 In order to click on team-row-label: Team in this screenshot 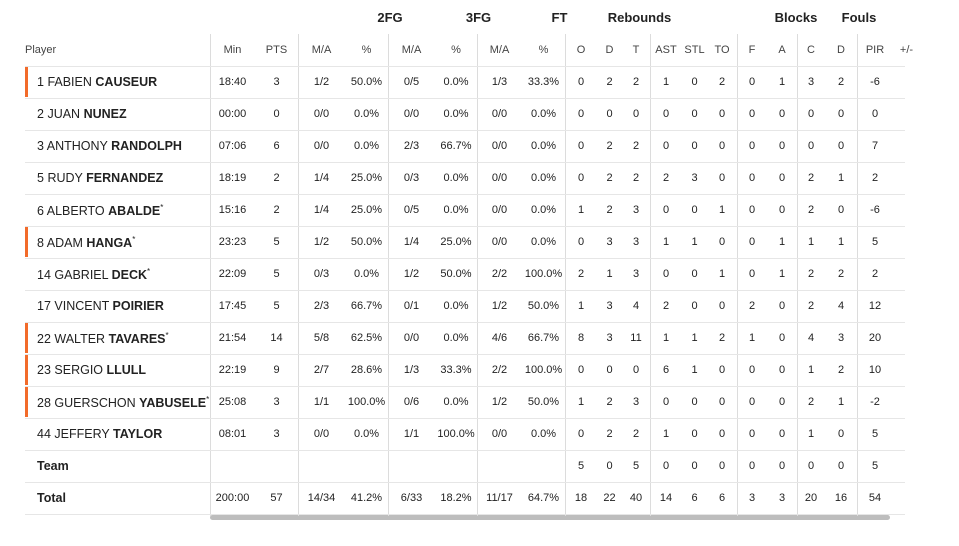, I will do `click(53, 466)`.